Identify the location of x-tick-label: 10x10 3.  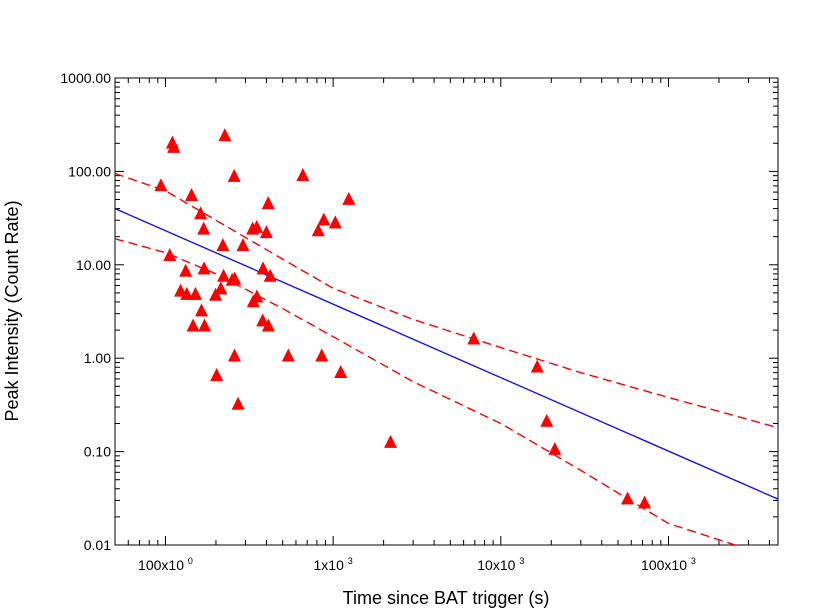
(500, 564).